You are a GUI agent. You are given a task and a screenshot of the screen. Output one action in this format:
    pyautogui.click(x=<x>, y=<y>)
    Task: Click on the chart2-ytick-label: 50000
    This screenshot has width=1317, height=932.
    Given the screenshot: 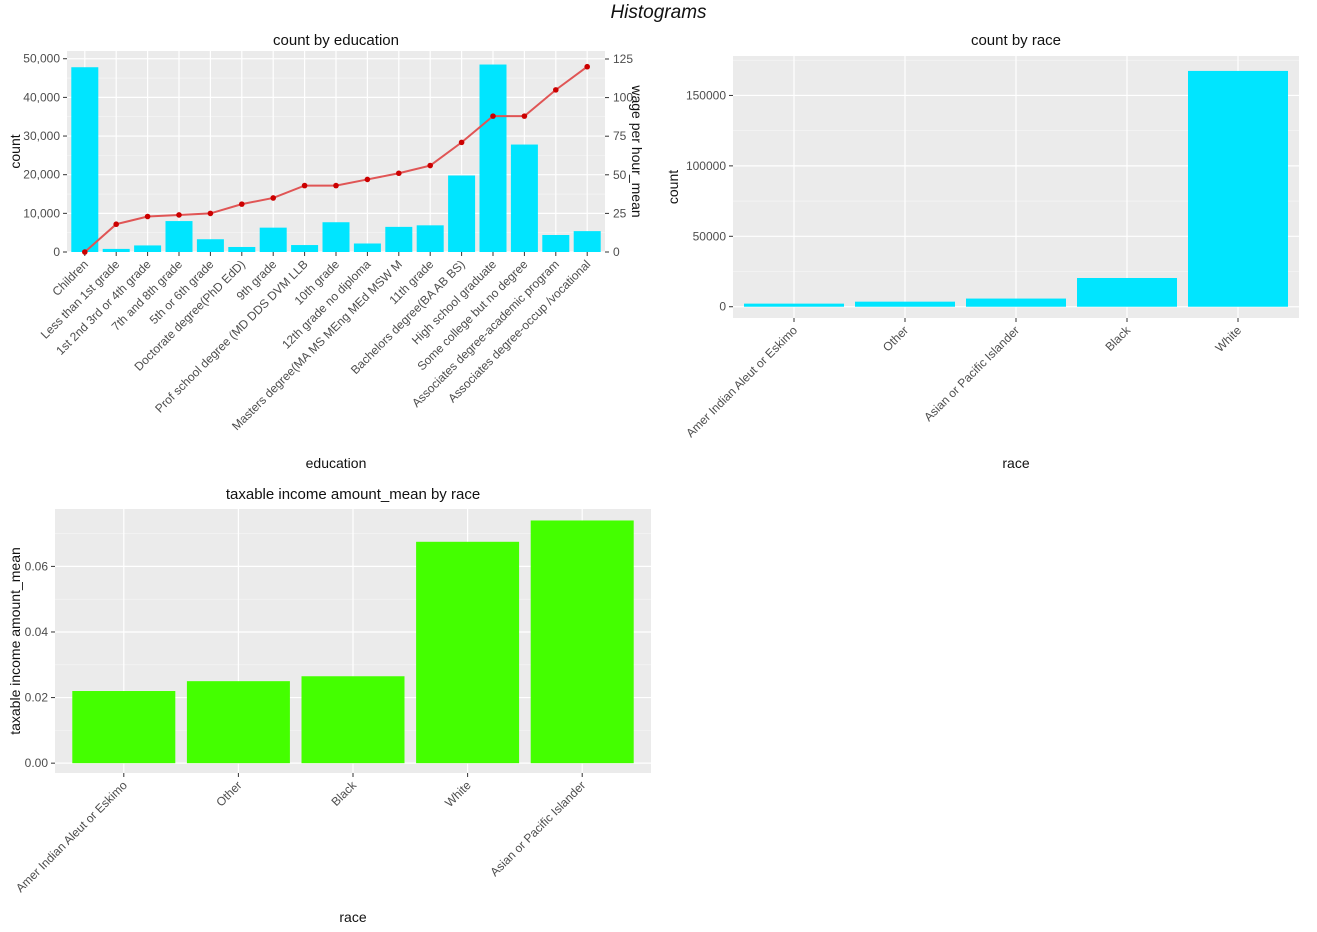 What is the action you would take?
    pyautogui.click(x=710, y=236)
    